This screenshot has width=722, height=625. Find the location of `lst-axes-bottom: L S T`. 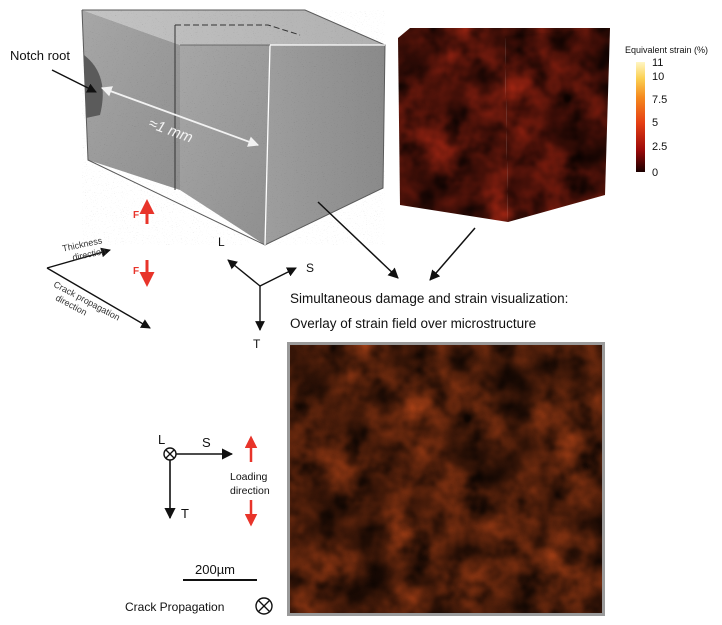

lst-axes-bottom: L S T is located at coordinates (196, 476).